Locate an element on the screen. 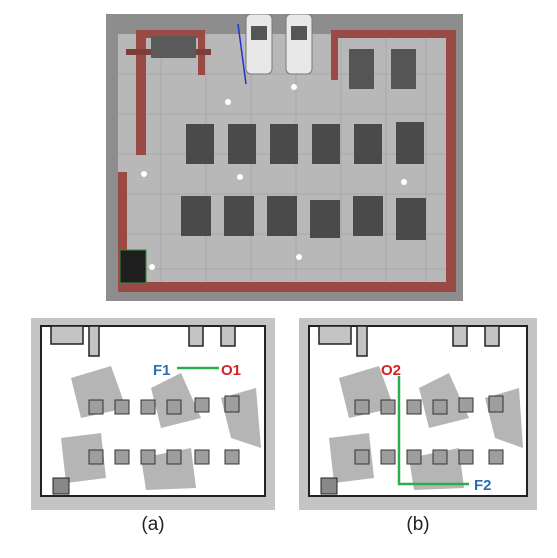 Image resolution: width=557 pixels, height=558 pixels. obstacle-row-upper is located at coordinates (305, 143).